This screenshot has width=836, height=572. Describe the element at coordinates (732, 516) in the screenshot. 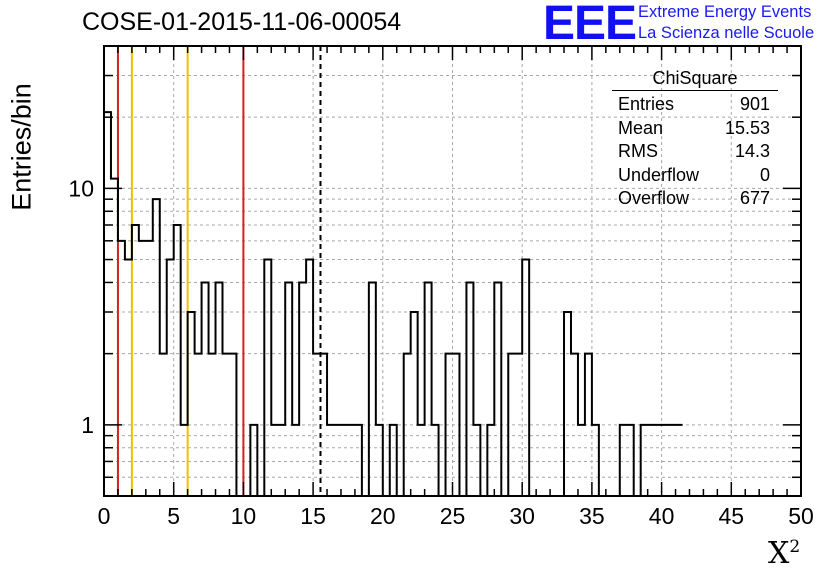

I see `x-tick-label: 45` at that location.